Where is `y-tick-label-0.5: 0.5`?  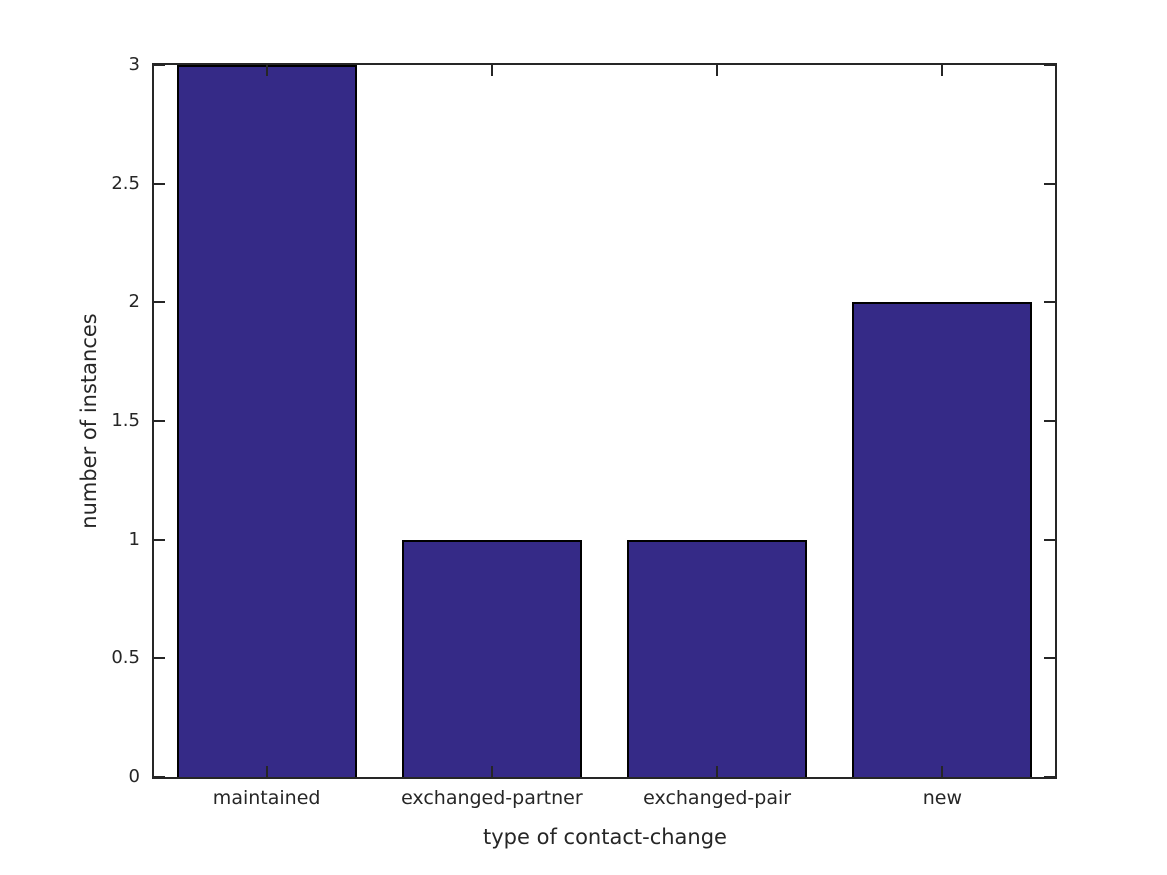
y-tick-label-0.5: 0.5 is located at coordinates (125, 658).